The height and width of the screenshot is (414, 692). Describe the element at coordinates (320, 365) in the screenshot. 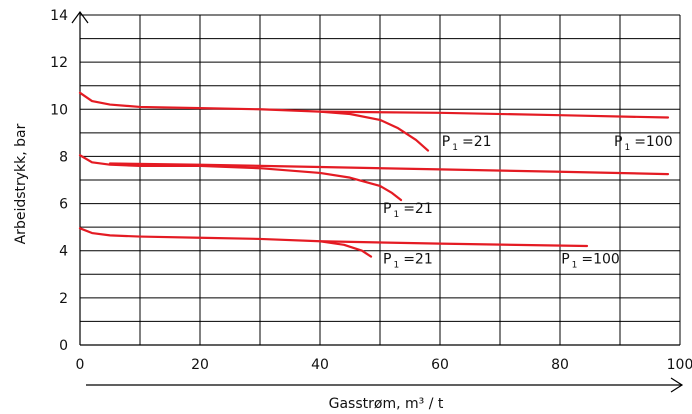

I see `x-tick-label: 40` at that location.